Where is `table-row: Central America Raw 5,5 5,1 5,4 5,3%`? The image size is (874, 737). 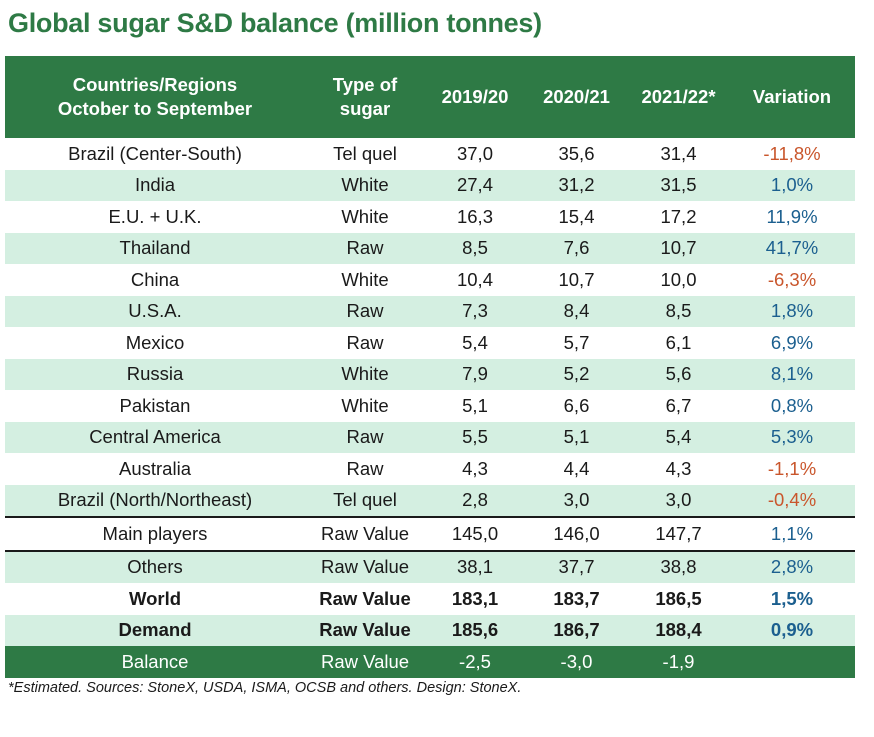 table-row: Central America Raw 5,5 5,1 5,4 5,3% is located at coordinates (430, 437).